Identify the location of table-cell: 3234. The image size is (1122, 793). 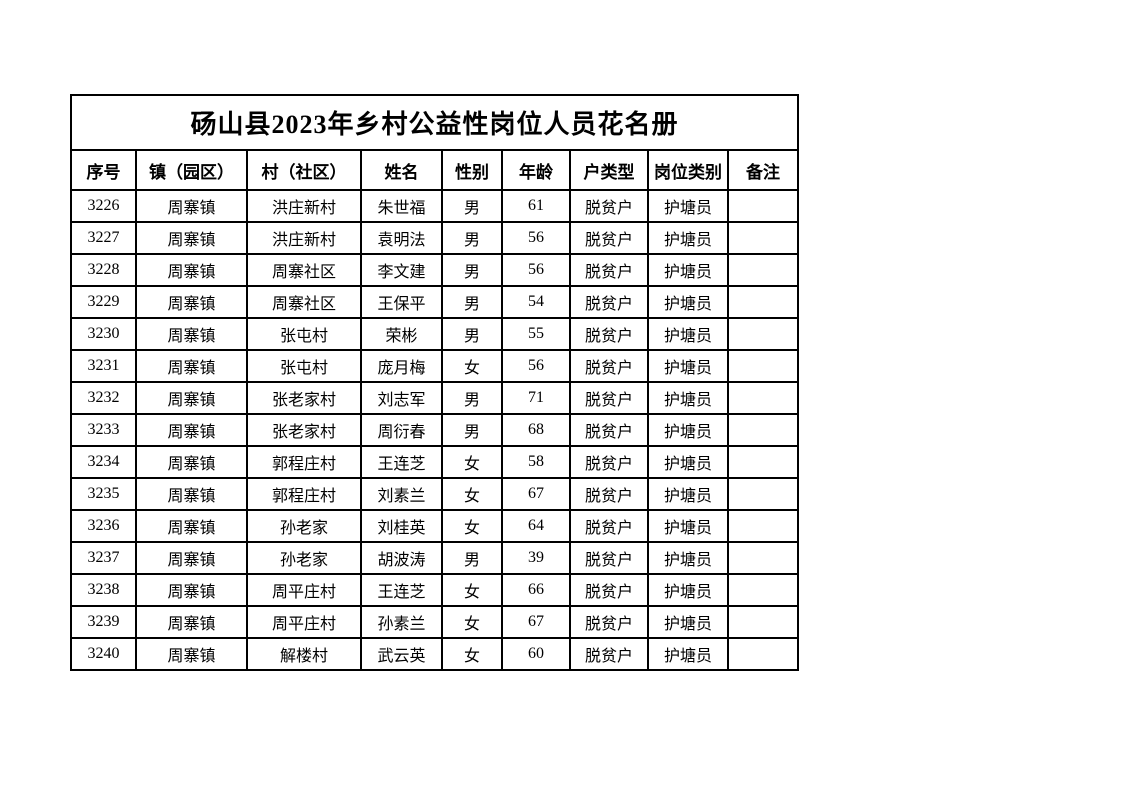
(103, 462).